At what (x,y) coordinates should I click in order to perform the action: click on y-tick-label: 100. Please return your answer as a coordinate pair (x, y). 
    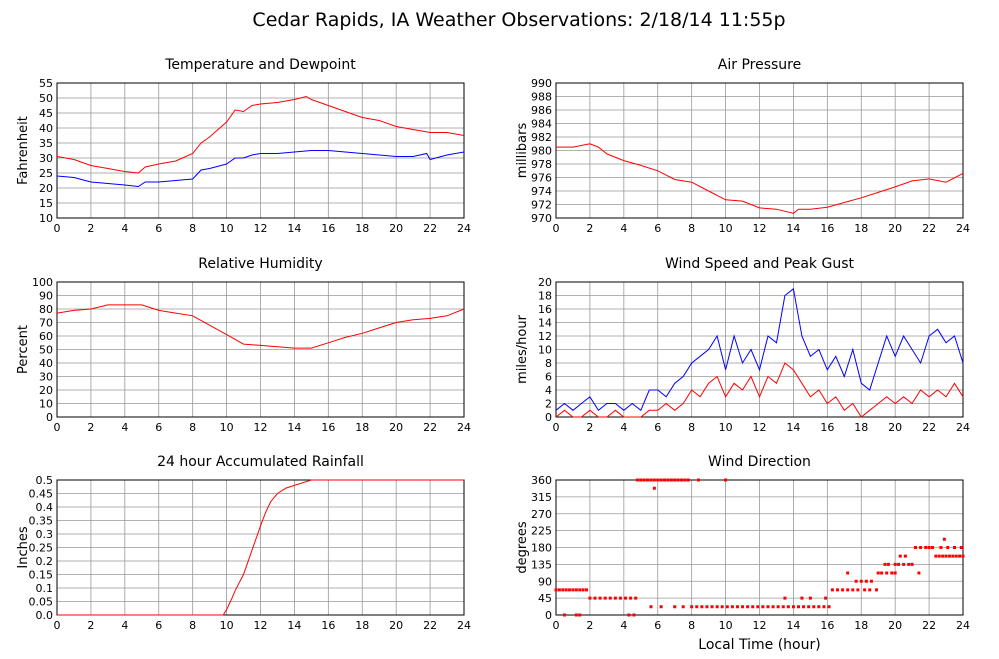
    Looking at the image, I should click on (42, 282).